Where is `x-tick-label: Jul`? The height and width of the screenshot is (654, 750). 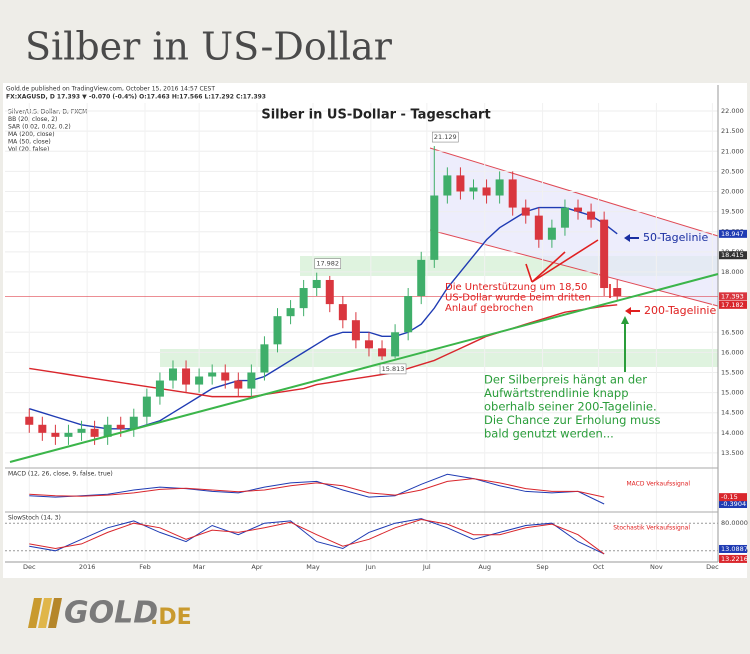
x-tick-label: Jul is located at coordinates (426, 567).